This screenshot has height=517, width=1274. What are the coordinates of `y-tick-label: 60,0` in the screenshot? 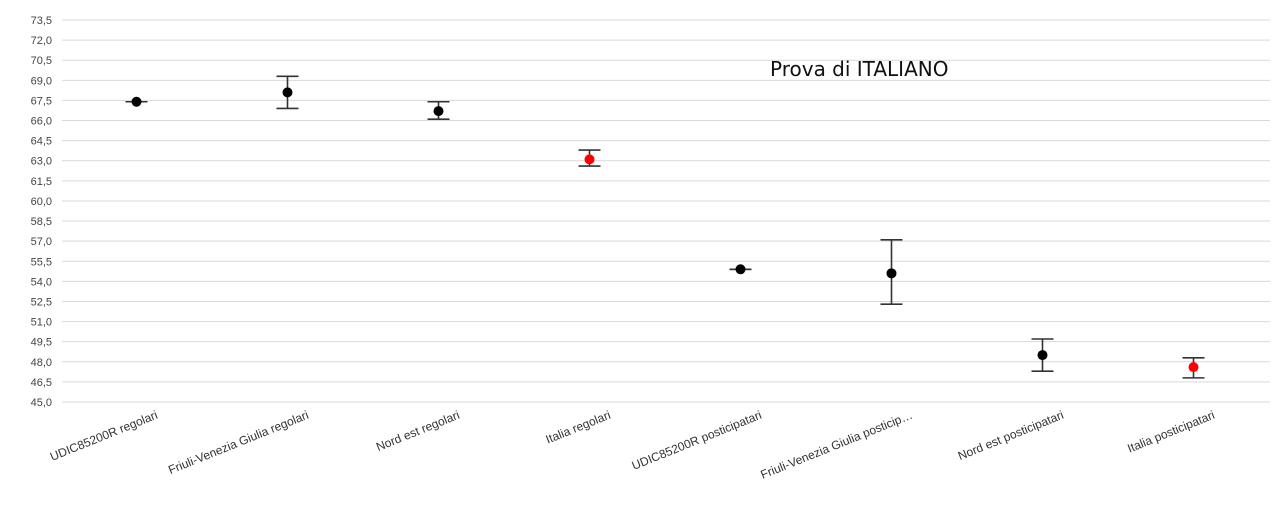 It's located at (41, 202).